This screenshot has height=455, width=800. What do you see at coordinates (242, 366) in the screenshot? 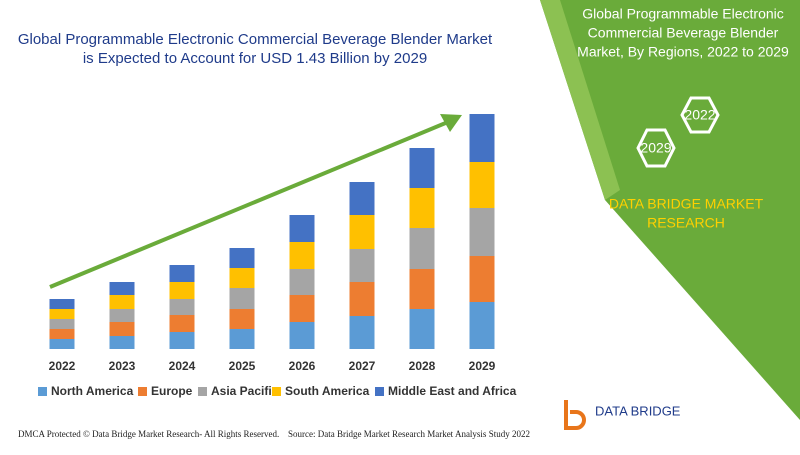
I see `x-tick-label: 2025` at bounding box center [242, 366].